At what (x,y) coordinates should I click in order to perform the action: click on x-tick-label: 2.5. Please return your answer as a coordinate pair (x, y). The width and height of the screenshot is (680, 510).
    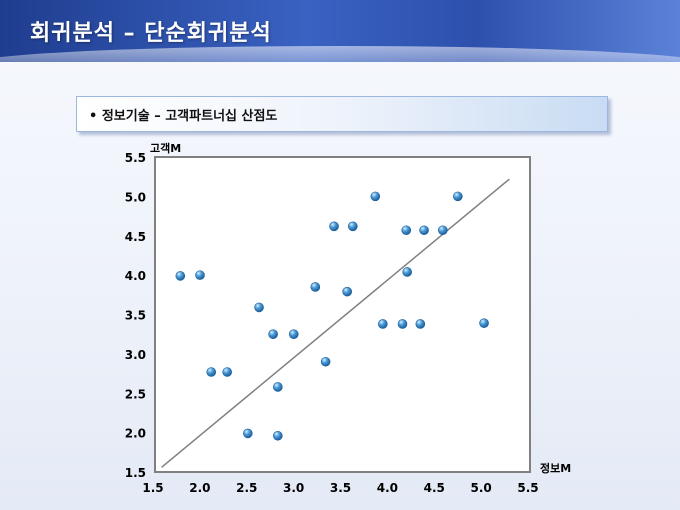
    Looking at the image, I should click on (246, 488).